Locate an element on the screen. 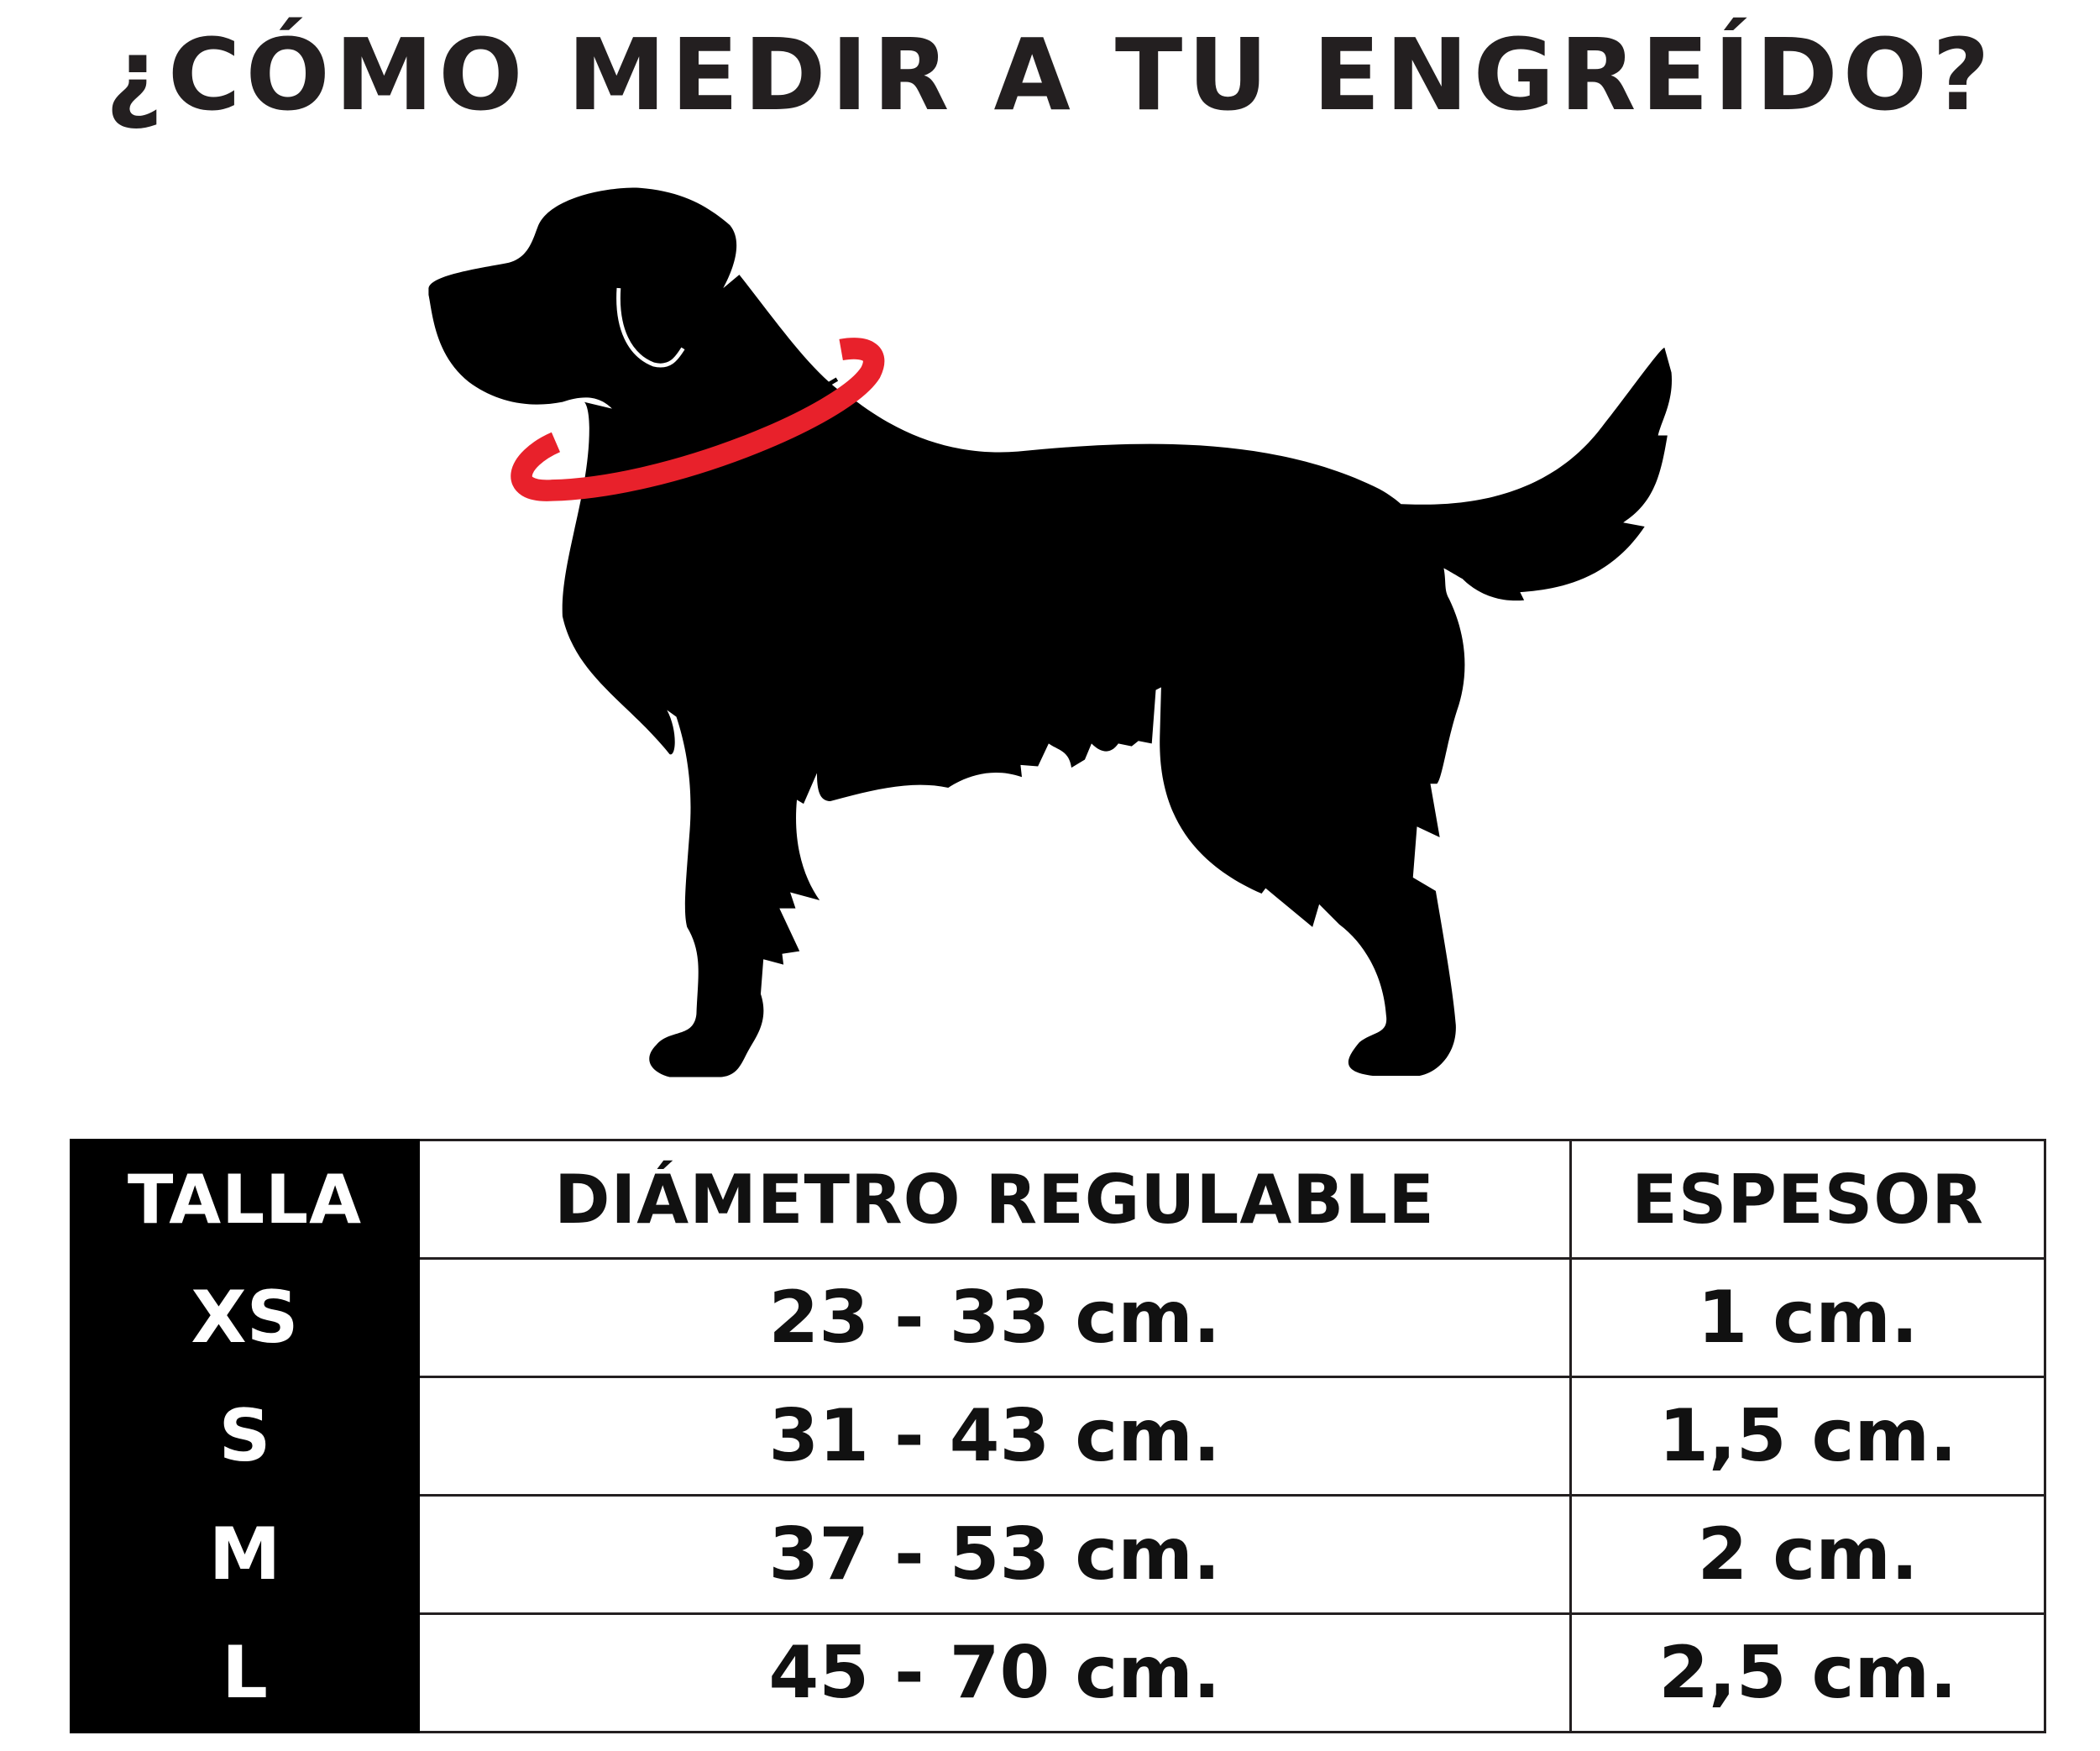  thickness-cell: 2,5 cm. is located at coordinates (1808, 1672).